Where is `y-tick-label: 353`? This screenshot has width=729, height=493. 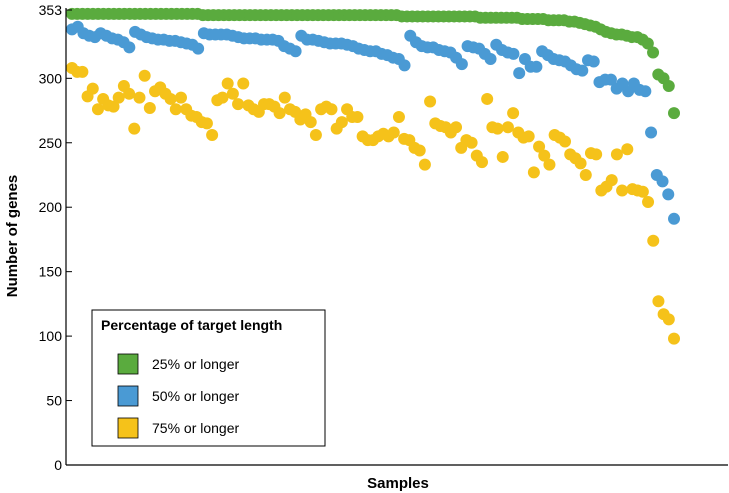
y-tick-label: 353 is located at coordinates (51, 10).